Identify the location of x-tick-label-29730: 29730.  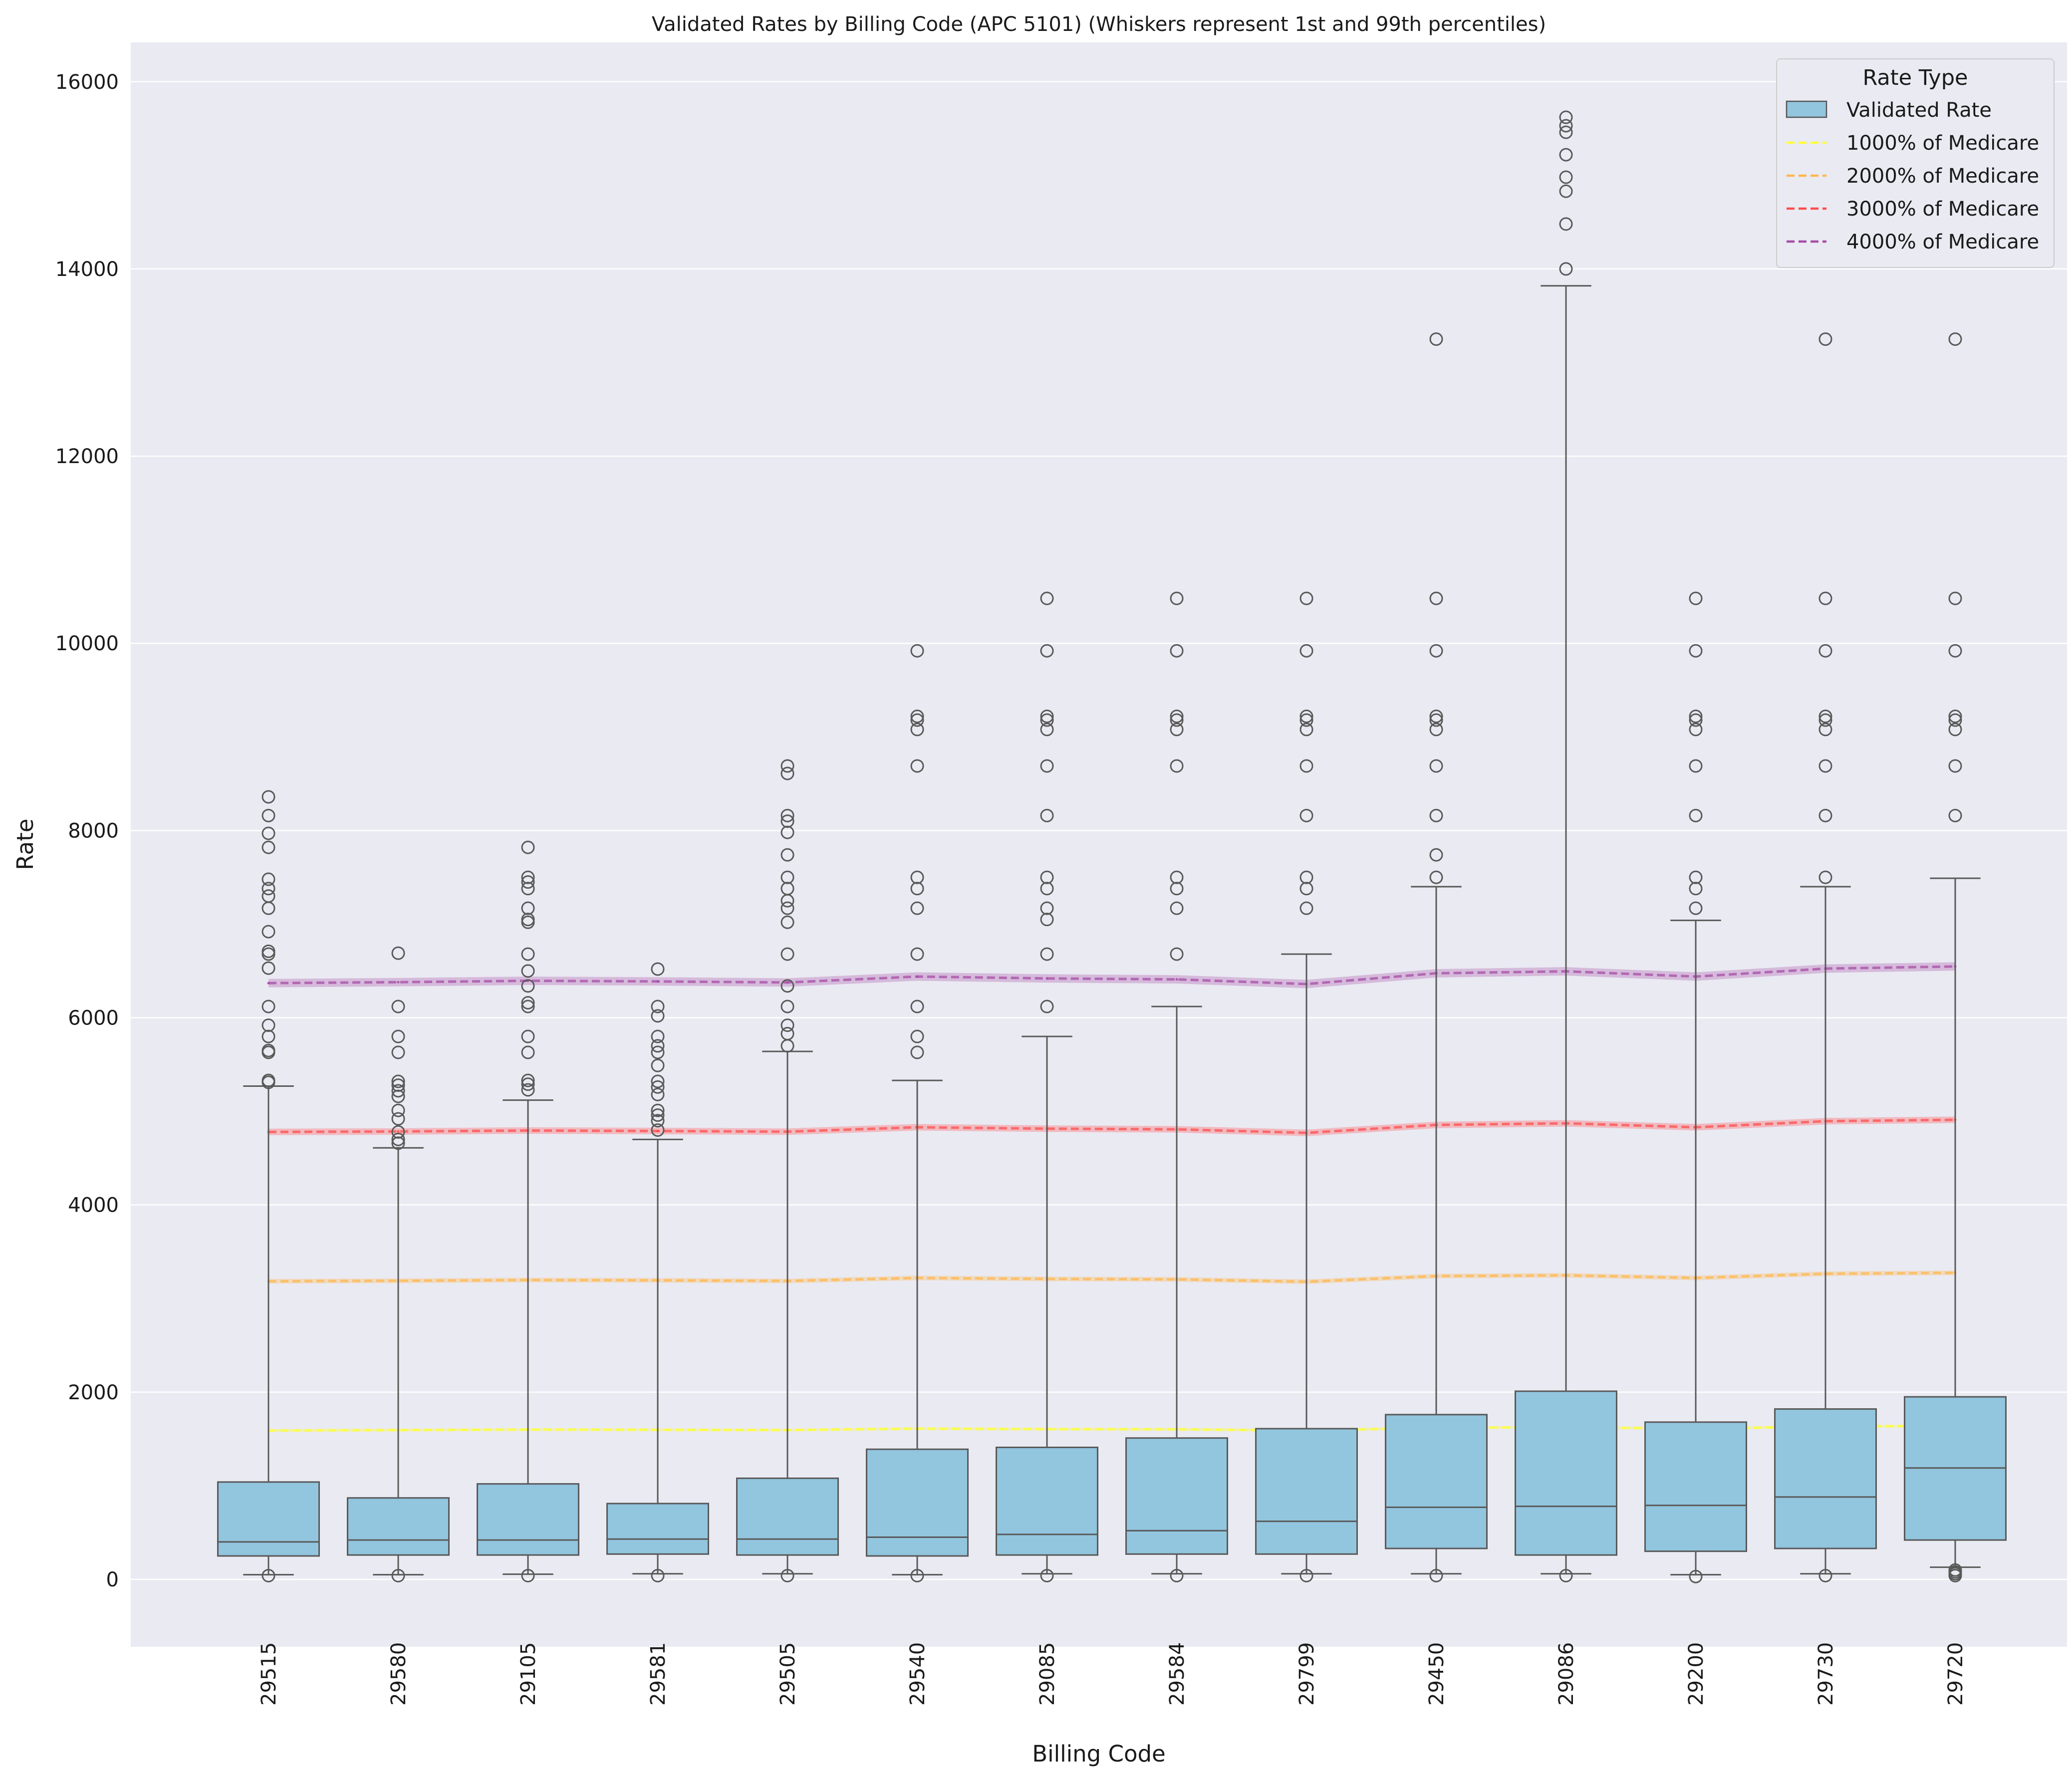
(1825, 1674).